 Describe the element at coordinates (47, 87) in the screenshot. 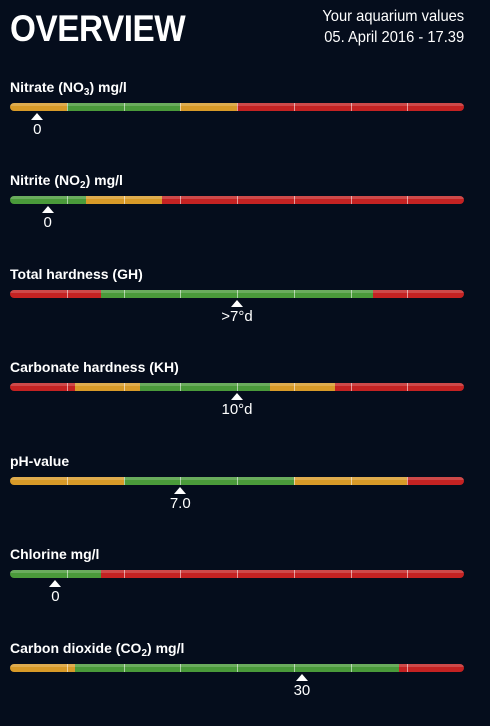

I see `parameter-label-text: Nitrate (NO` at that location.